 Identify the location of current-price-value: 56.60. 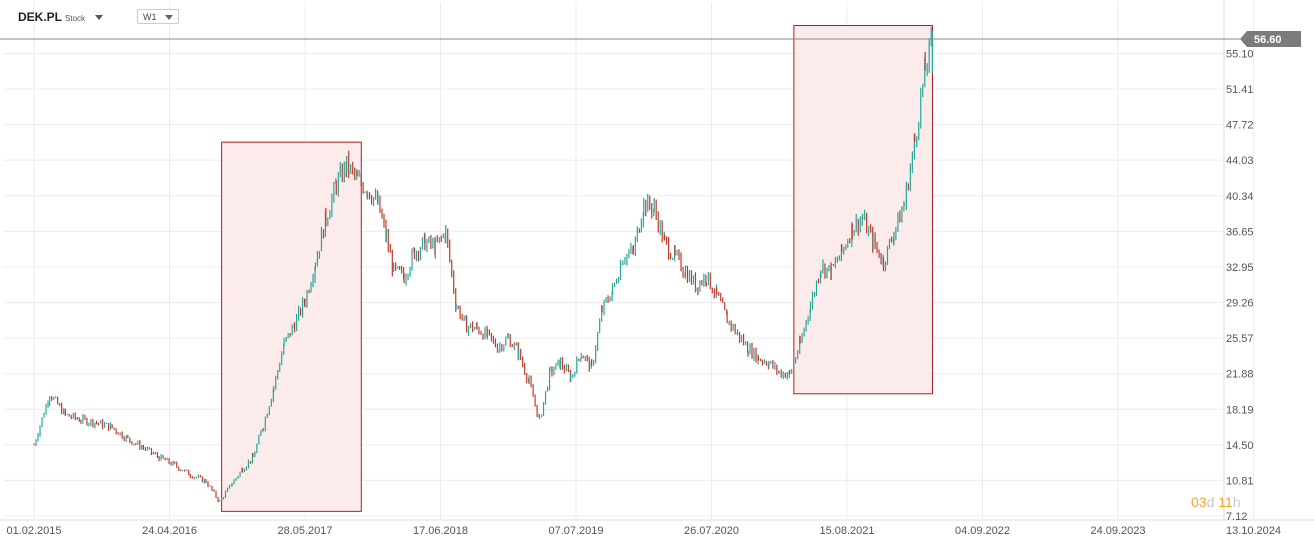
(1268, 40).